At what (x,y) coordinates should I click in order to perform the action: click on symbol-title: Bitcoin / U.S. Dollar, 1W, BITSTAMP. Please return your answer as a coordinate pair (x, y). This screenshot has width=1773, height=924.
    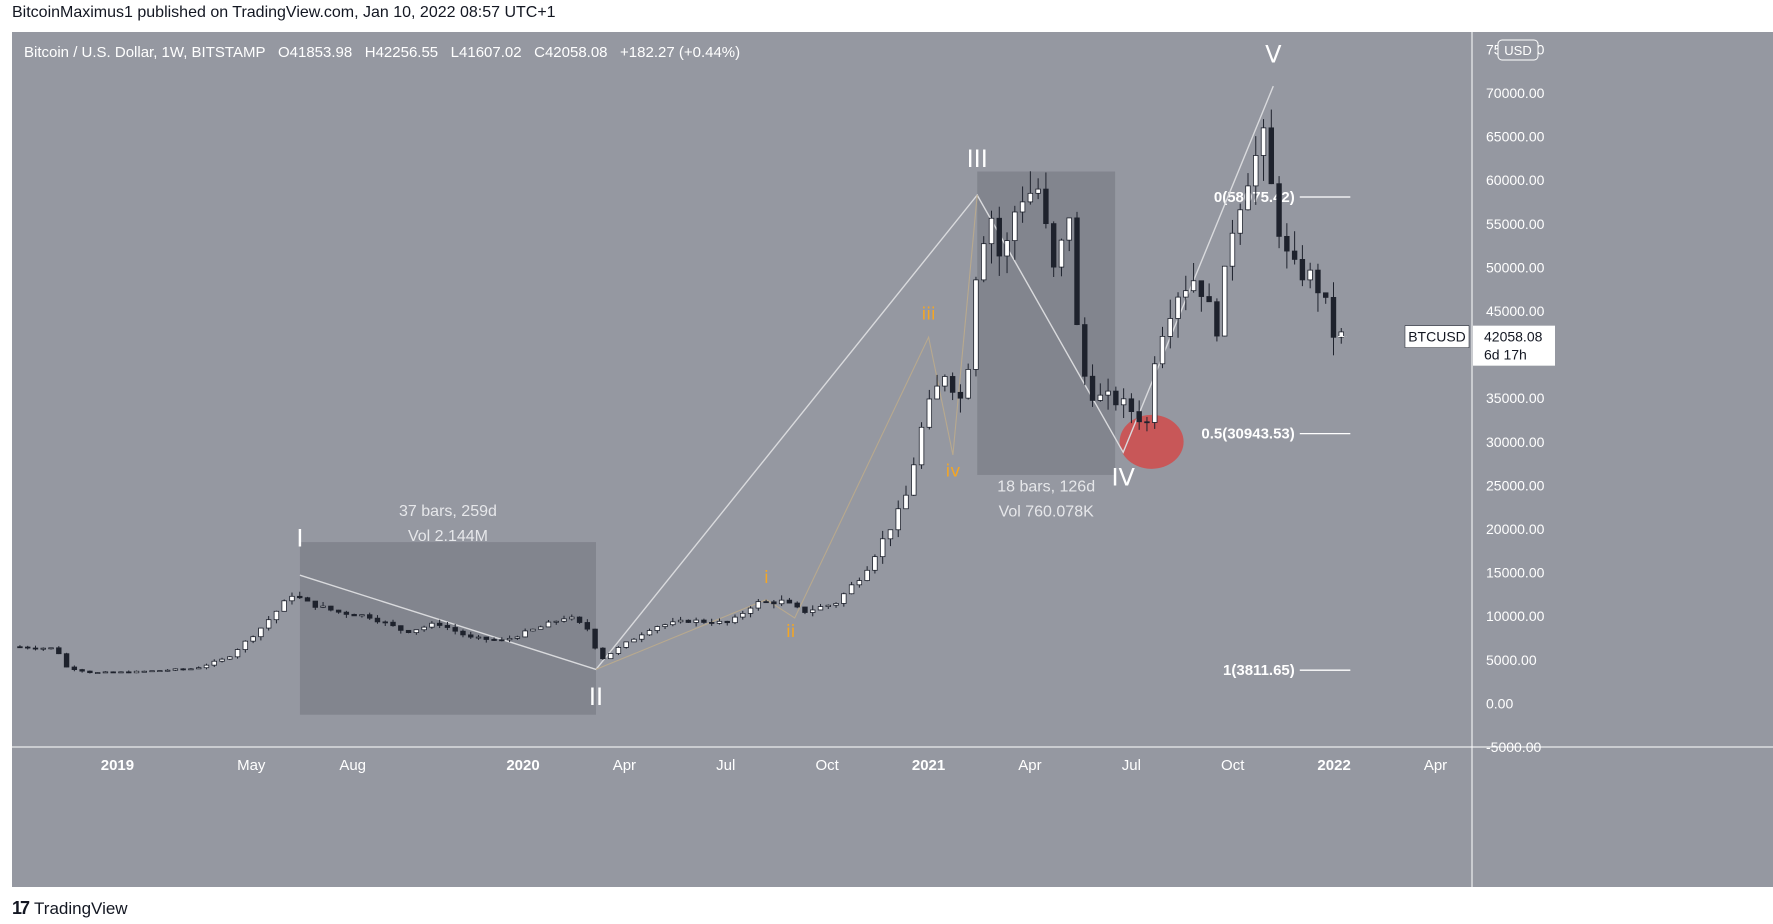
    Looking at the image, I should click on (145, 52).